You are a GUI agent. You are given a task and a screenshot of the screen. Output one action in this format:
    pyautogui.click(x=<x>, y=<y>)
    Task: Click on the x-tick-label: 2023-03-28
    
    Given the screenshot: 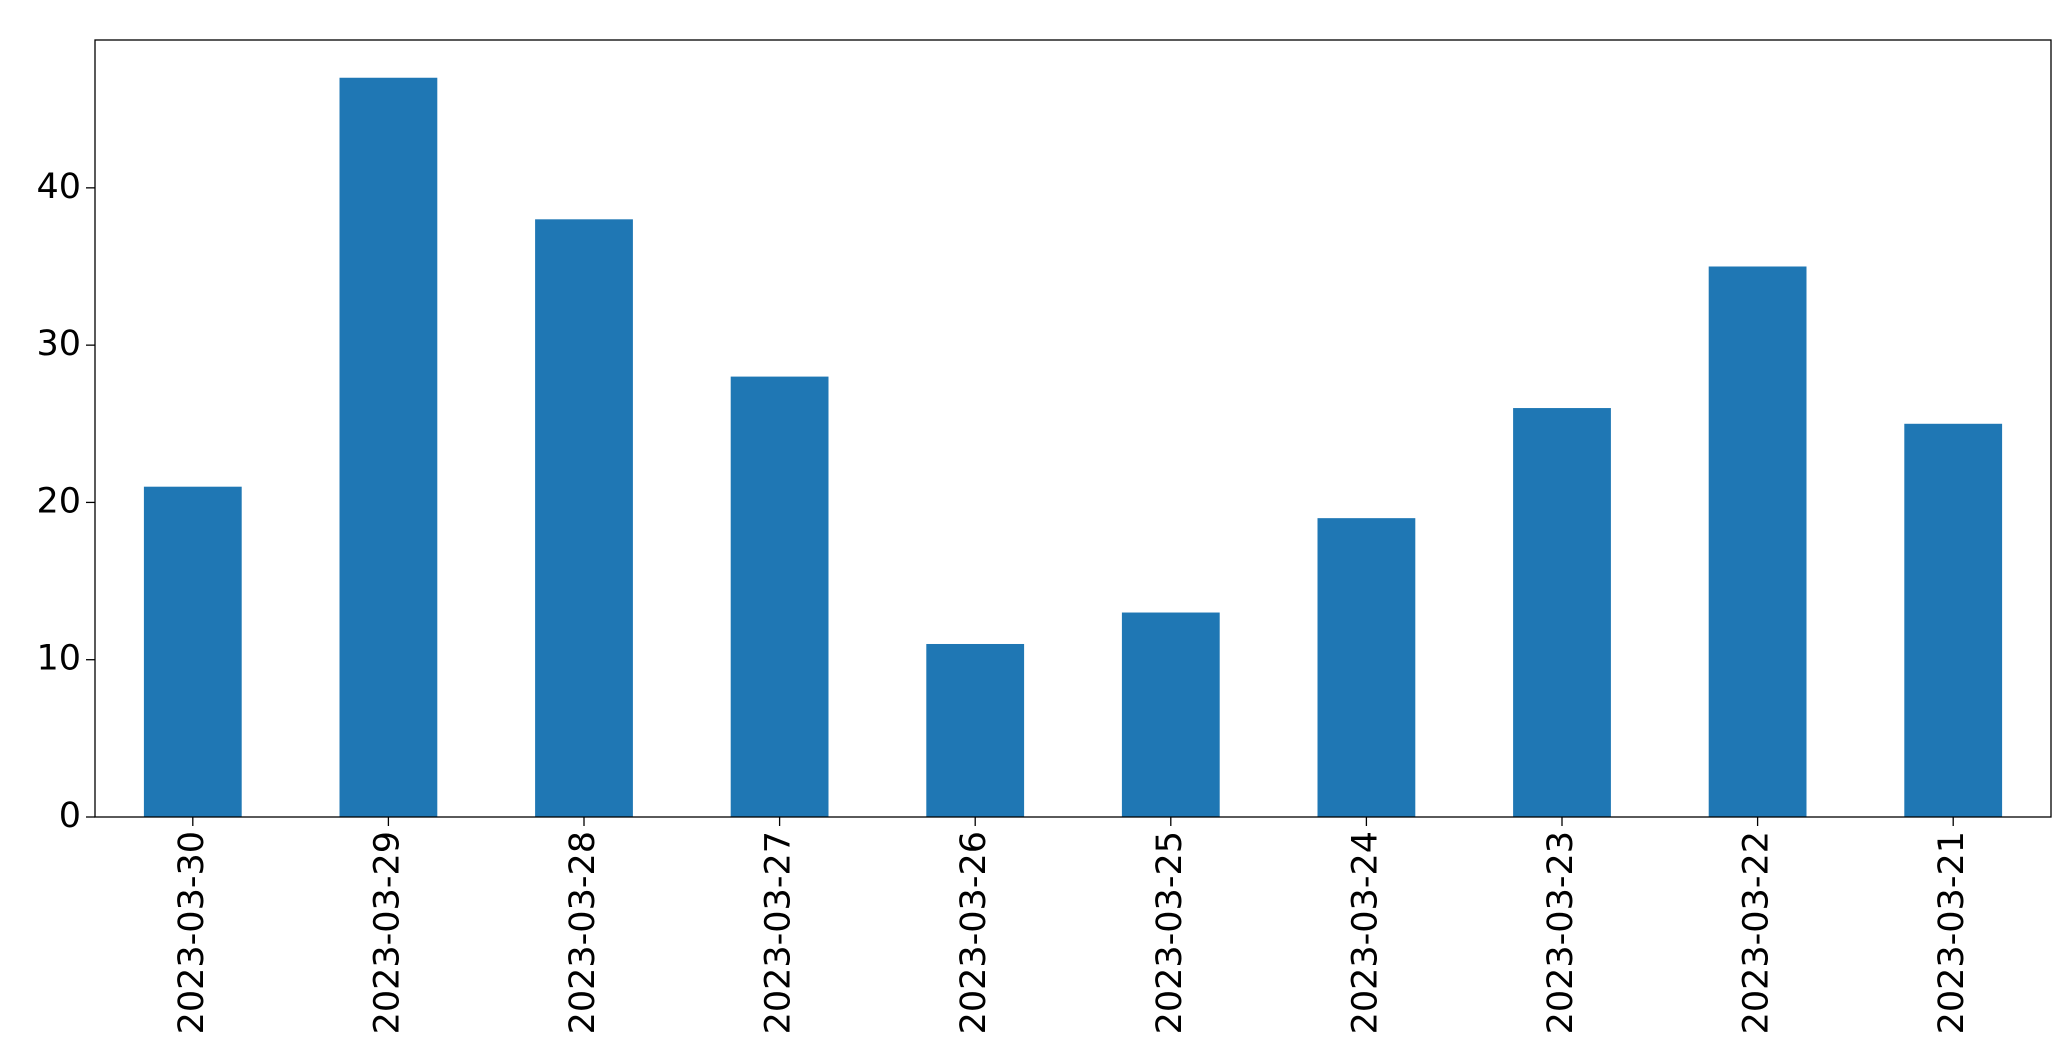 What is the action you would take?
    pyautogui.click(x=583, y=932)
    